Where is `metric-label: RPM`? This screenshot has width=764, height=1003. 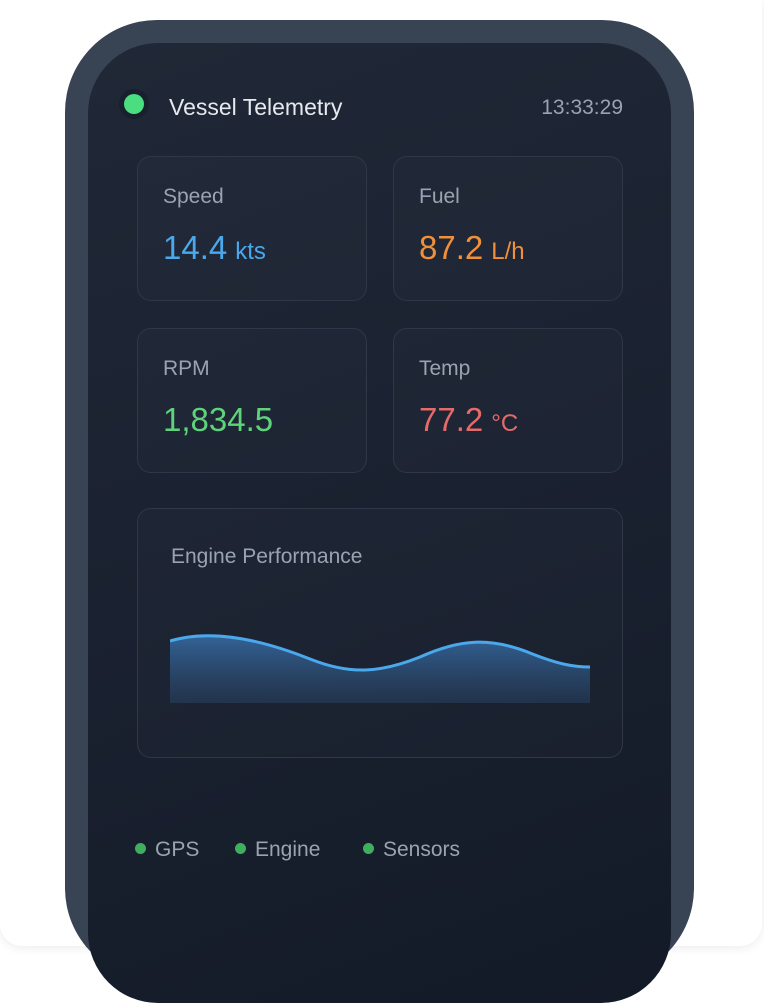
metric-label: RPM is located at coordinates (186, 368).